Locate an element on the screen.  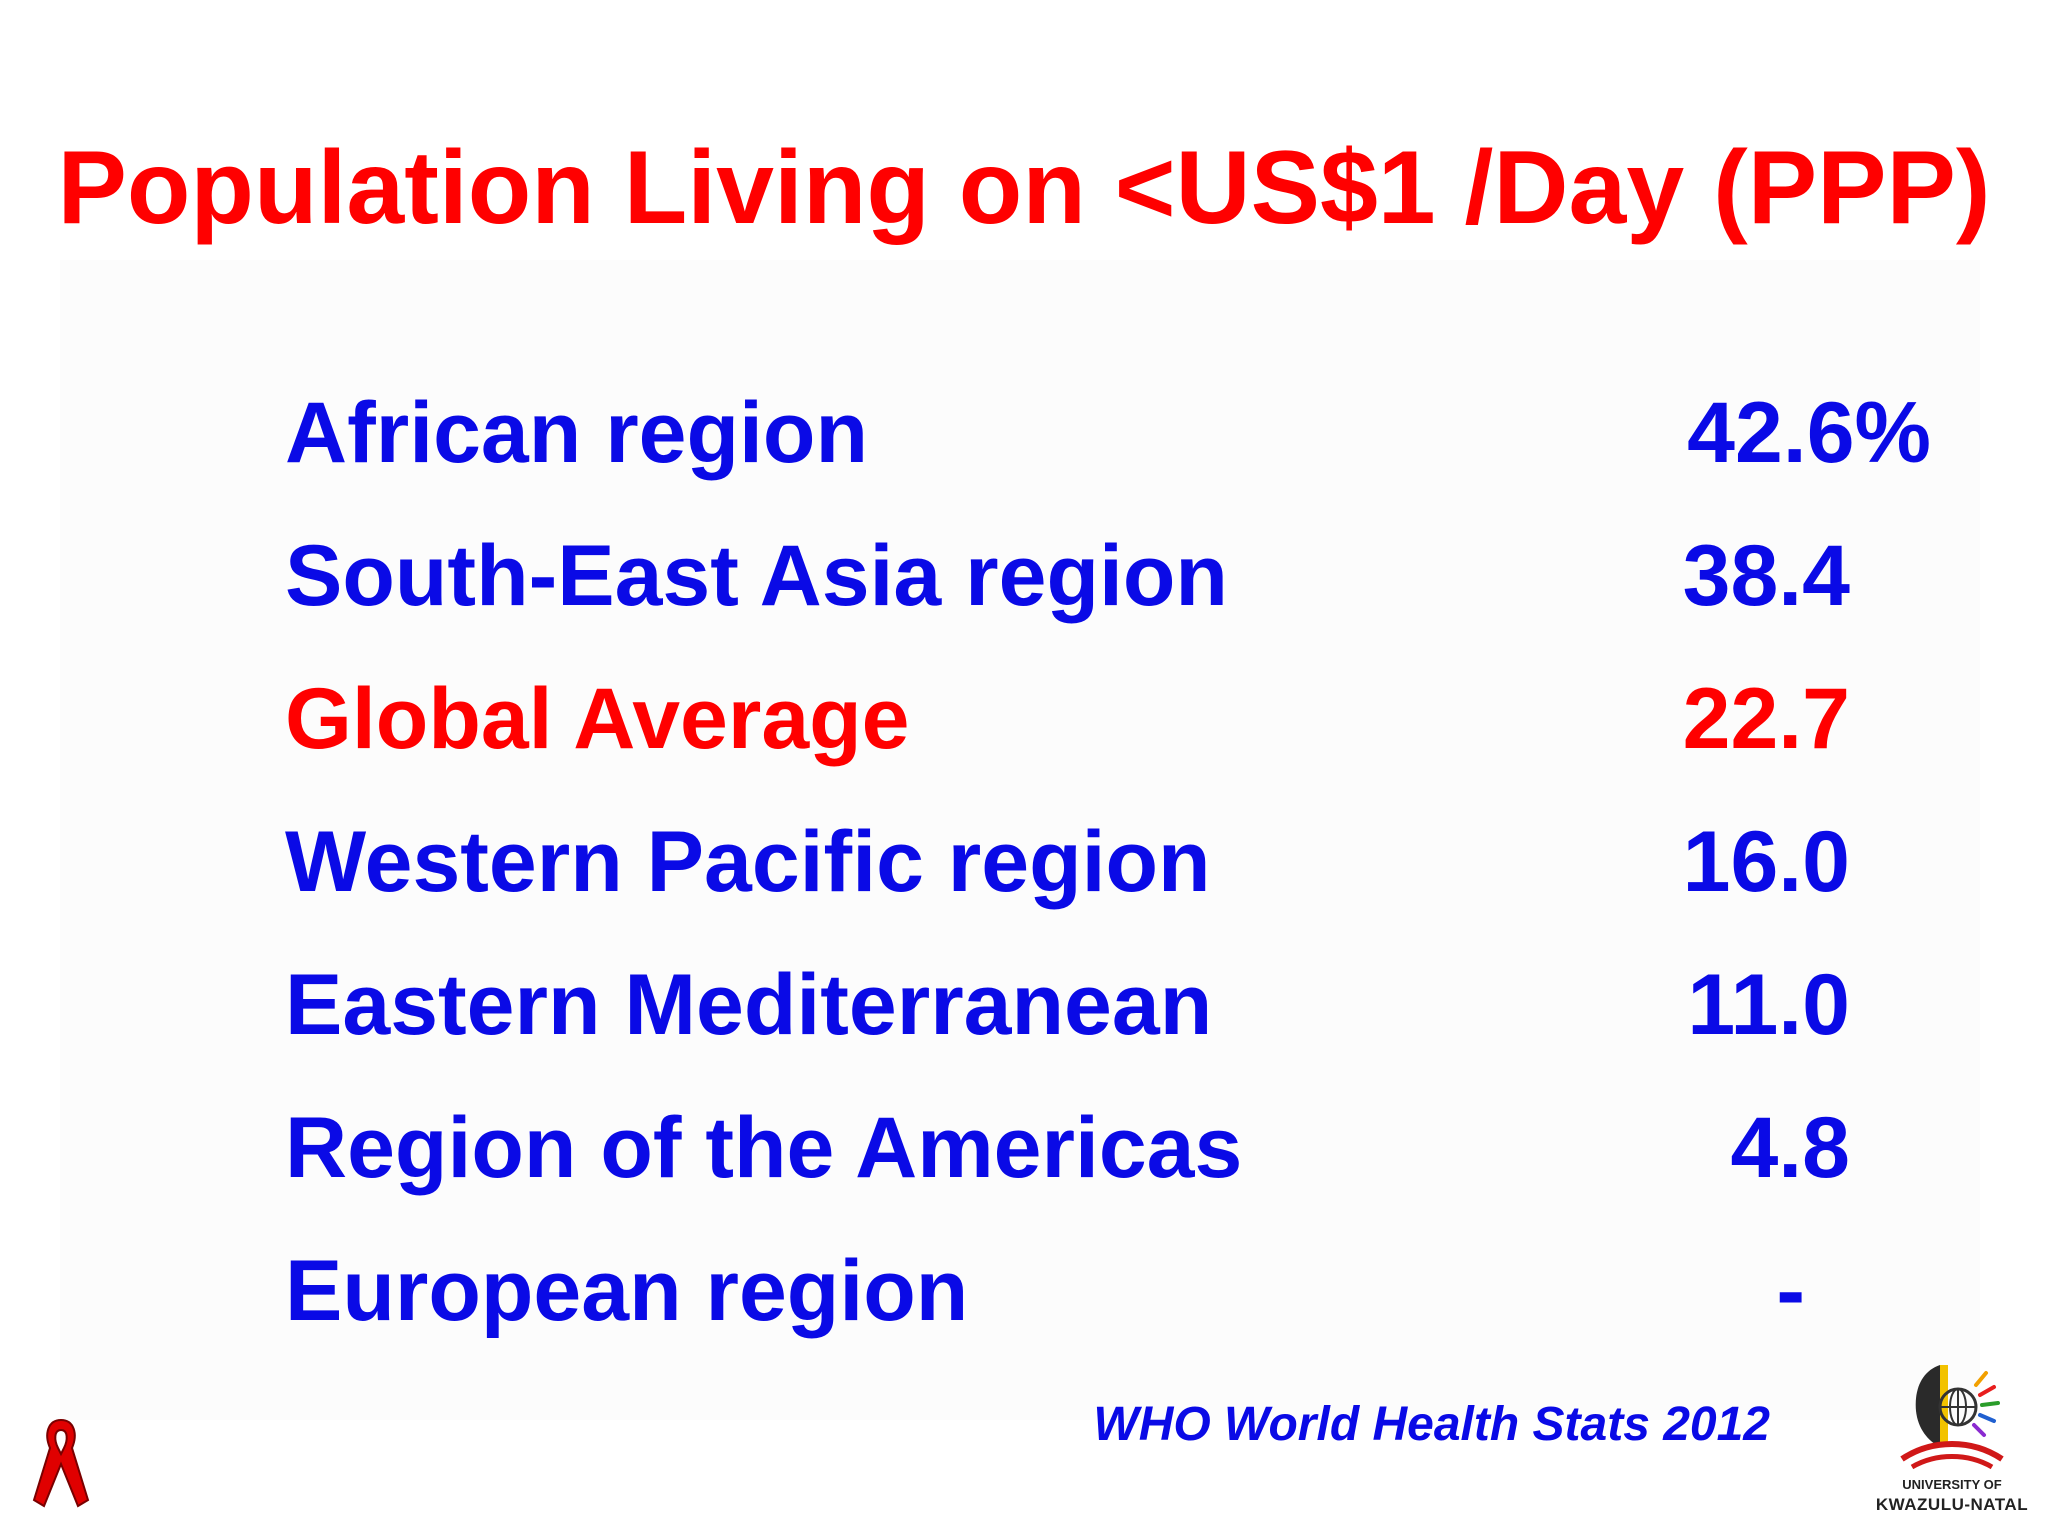
table-row: Eastern Mediterranean 11.0 is located at coordinates (1115, 1026).